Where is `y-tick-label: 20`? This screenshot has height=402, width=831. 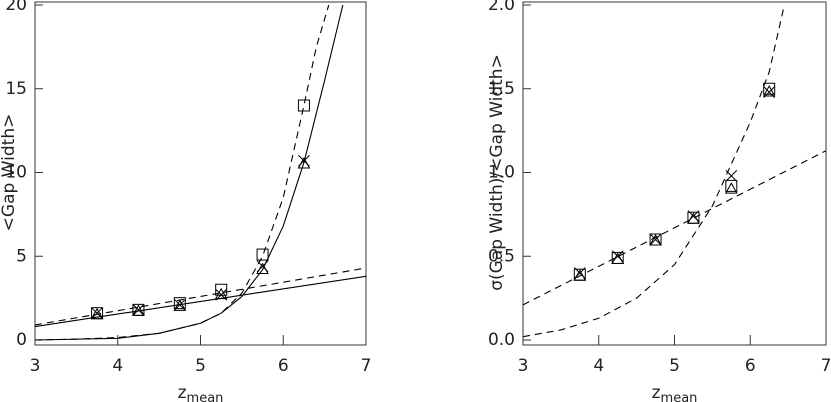
y-tick-label: 20 is located at coordinates (16, 7).